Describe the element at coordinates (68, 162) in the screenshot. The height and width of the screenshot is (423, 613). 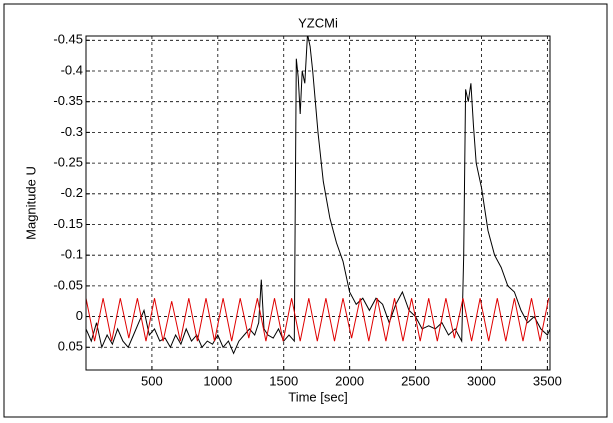
I see `y-tick-label: -0.25` at that location.